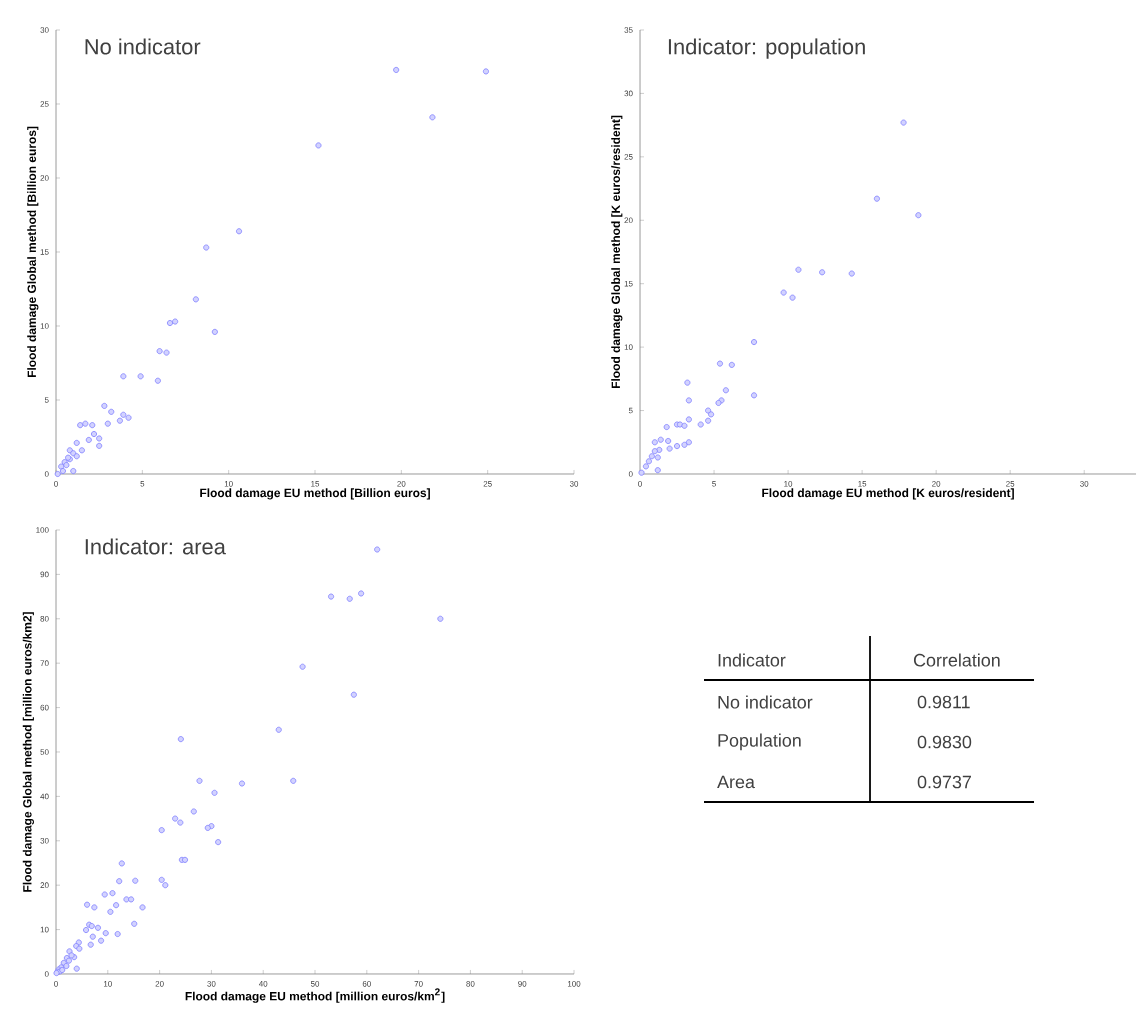 Image resolution: width=1142 pixels, height=1010 pixels. I want to click on category-label: Area, so click(736, 782).